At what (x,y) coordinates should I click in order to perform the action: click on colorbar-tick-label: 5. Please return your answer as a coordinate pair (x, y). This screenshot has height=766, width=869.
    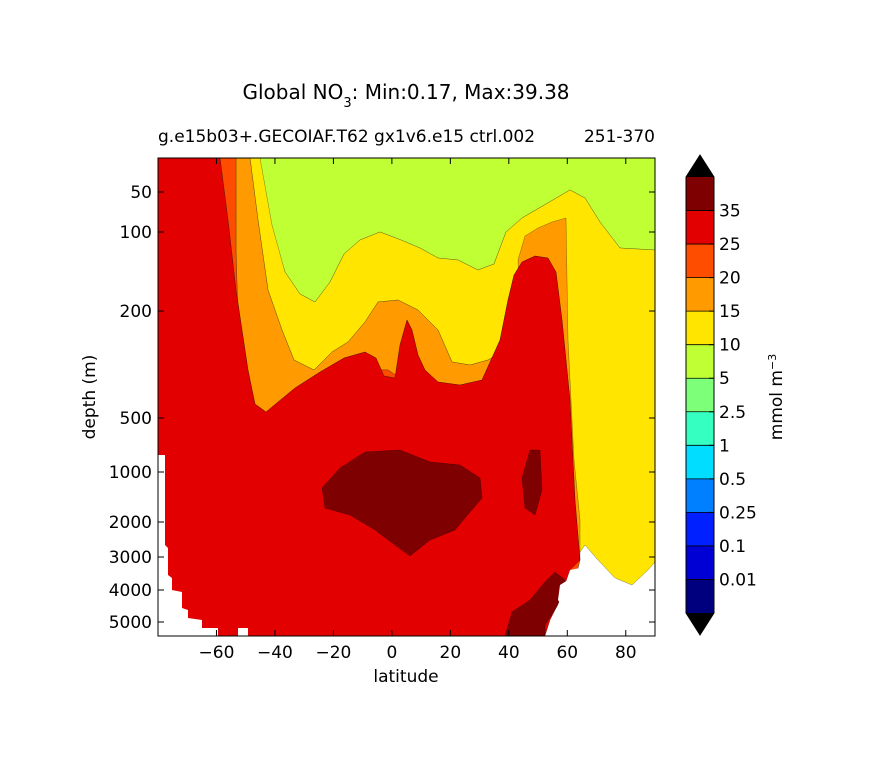
    Looking at the image, I should click on (724, 379).